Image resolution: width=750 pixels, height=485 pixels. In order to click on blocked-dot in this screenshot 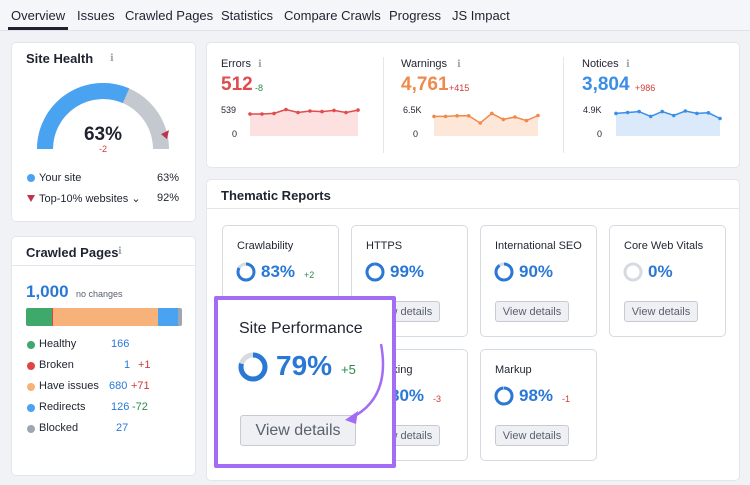, I will do `click(31, 429)`.